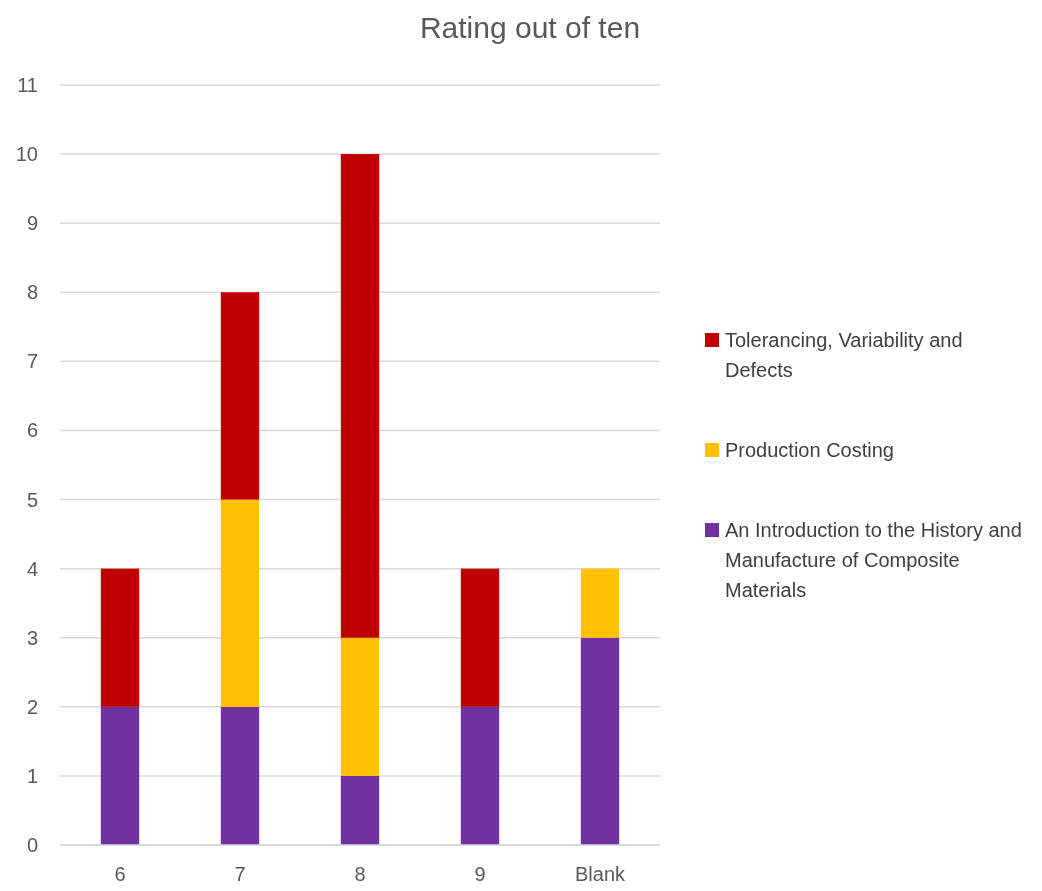 Image resolution: width=1042 pixels, height=891 pixels. Describe the element at coordinates (32, 775) in the screenshot. I see `y-tick-label: 1` at that location.